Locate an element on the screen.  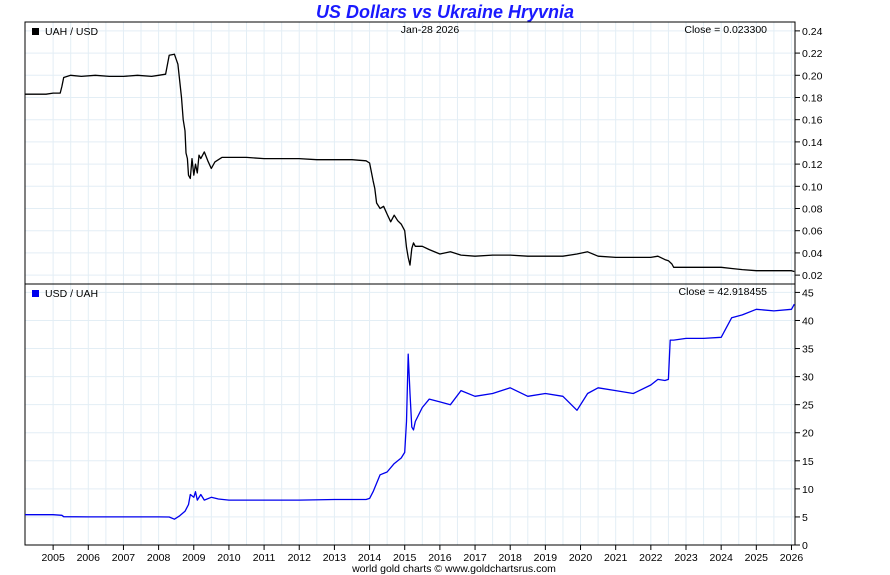
x-tick-label: 2016 is located at coordinates (440, 558).